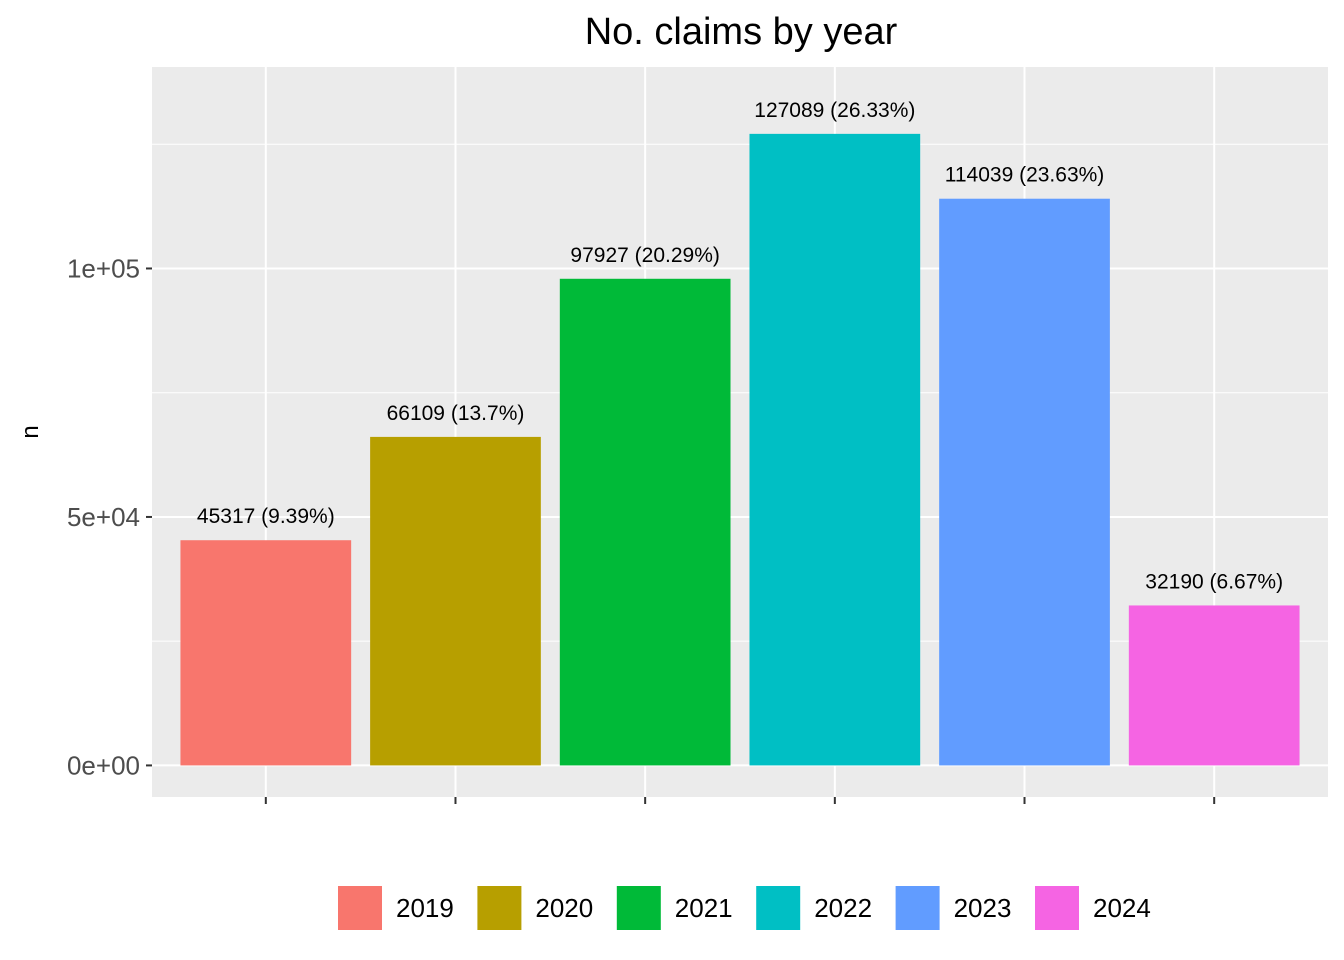 The image size is (1344, 960). I want to click on y-tick-label: 0e+00, so click(103, 765).